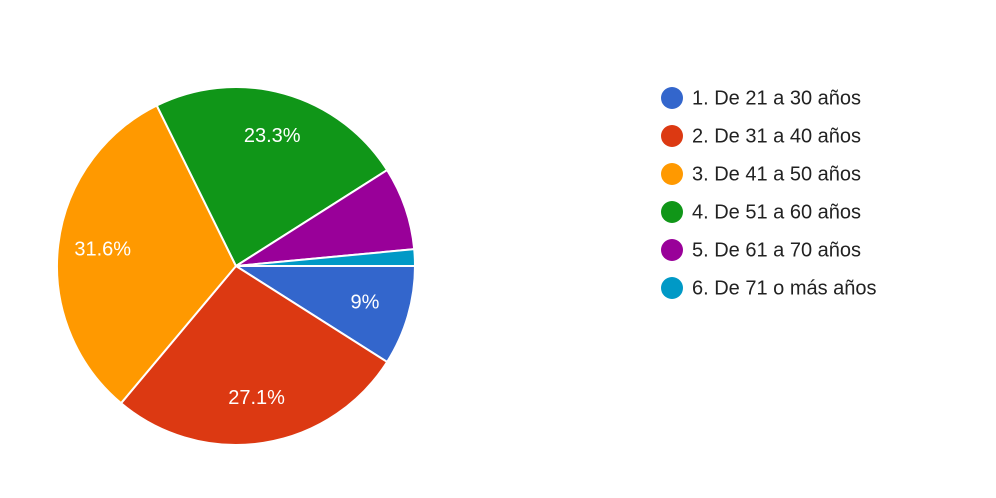 Image resolution: width=996 pixels, height=498 pixels. Describe the element at coordinates (784, 288) in the screenshot. I see `legend-label: 6. De 71 o más años` at that location.